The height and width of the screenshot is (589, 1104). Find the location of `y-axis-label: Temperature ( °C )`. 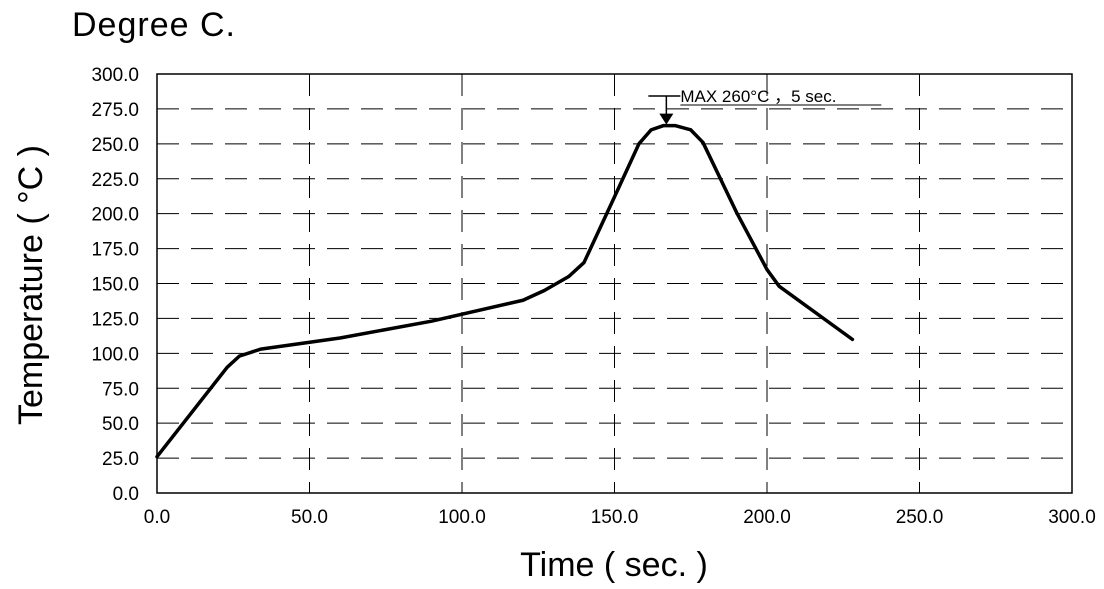

y-axis-label: Temperature ( °C ) is located at coordinates (31, 285).